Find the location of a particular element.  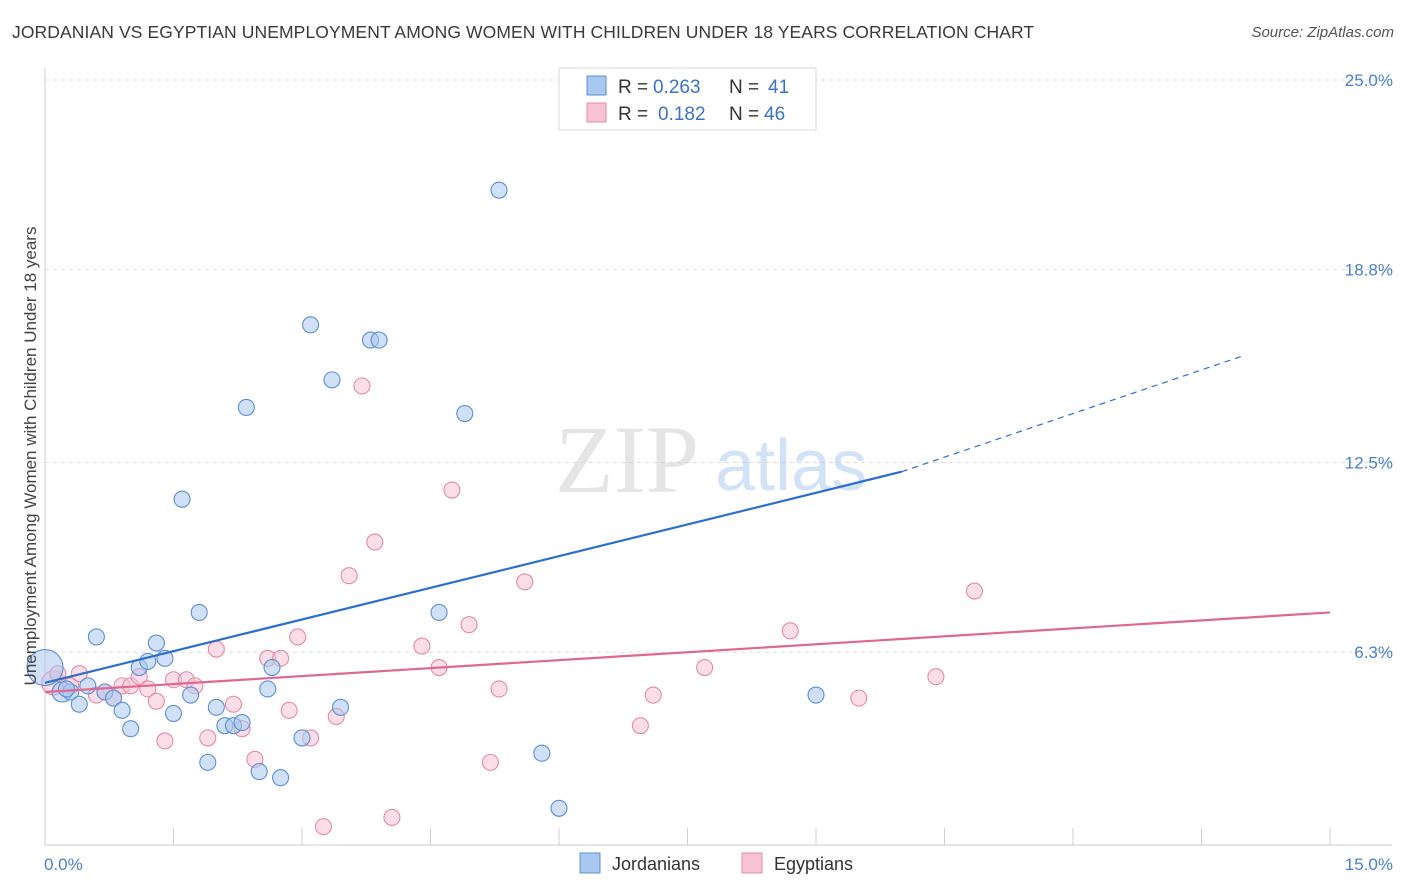

jordanians-trend-extension is located at coordinates (1073, 413).